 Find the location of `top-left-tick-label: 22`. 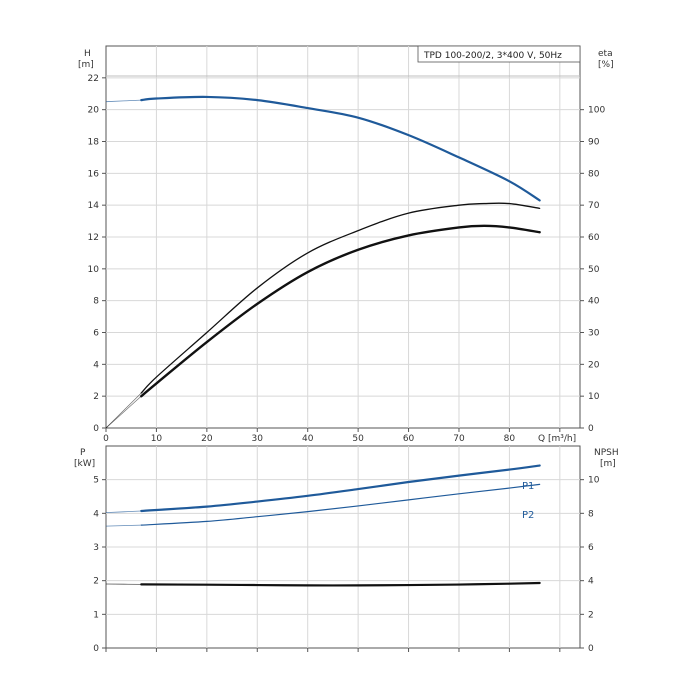

top-left-tick-label: 22 is located at coordinates (93, 79).